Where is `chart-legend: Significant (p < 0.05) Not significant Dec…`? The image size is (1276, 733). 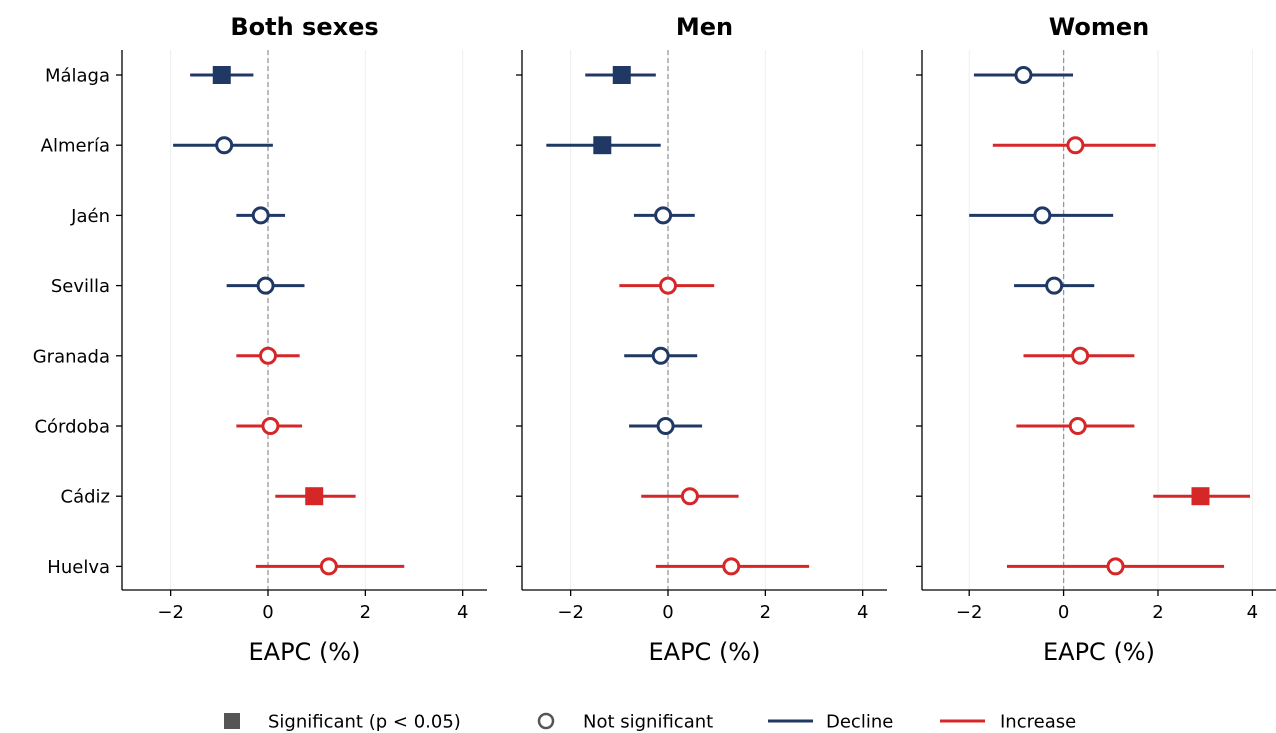
chart-legend: Significant (p < 0.05) Not significant Dec… is located at coordinates (650, 722).